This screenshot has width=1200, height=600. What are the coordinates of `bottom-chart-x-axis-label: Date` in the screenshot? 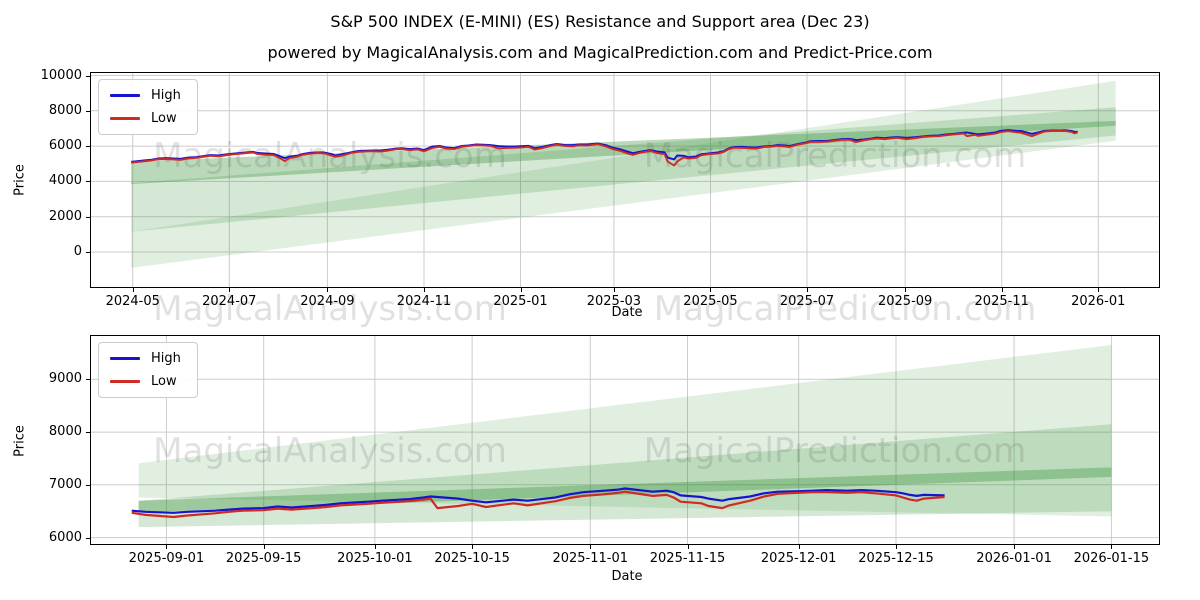 It's located at (627, 576).